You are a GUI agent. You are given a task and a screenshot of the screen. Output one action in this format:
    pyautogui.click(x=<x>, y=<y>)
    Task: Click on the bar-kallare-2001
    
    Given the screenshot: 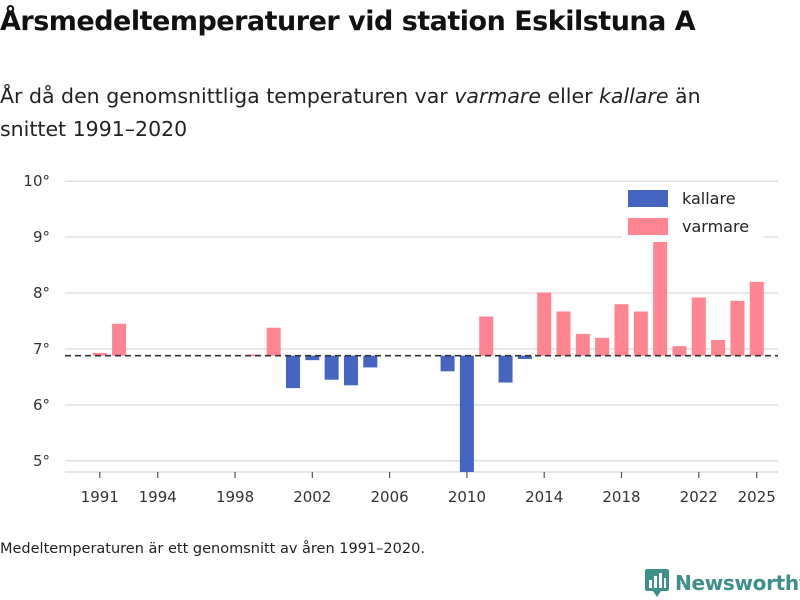 What is the action you would take?
    pyautogui.click(x=293, y=372)
    